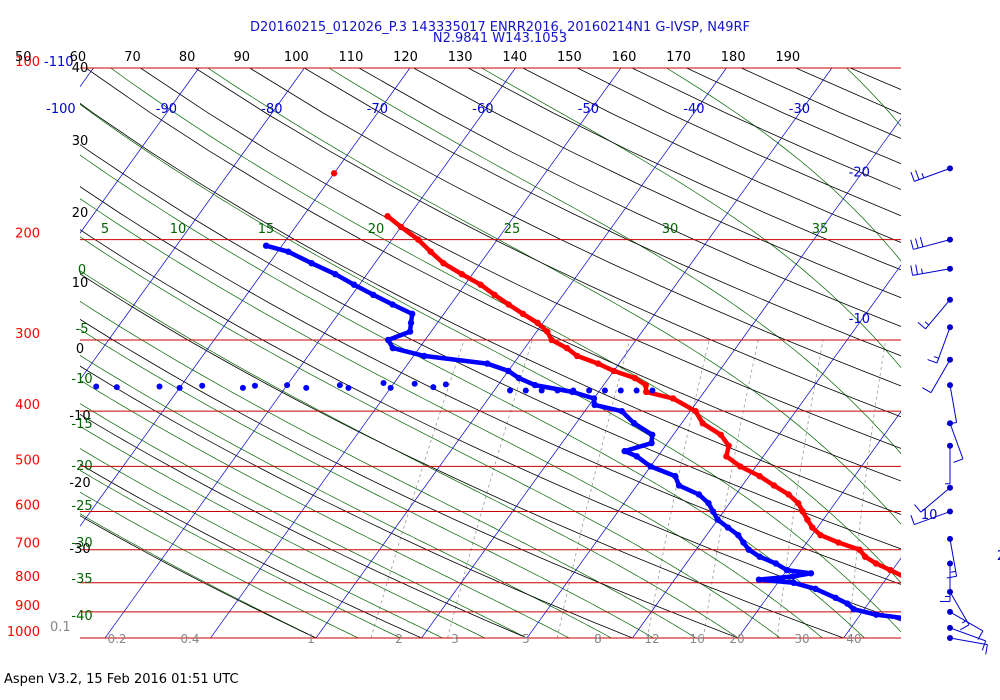  I want to click on software-footer: Aspen V3.2, 15 Feb 2016 01:51 UTC, so click(121, 679).